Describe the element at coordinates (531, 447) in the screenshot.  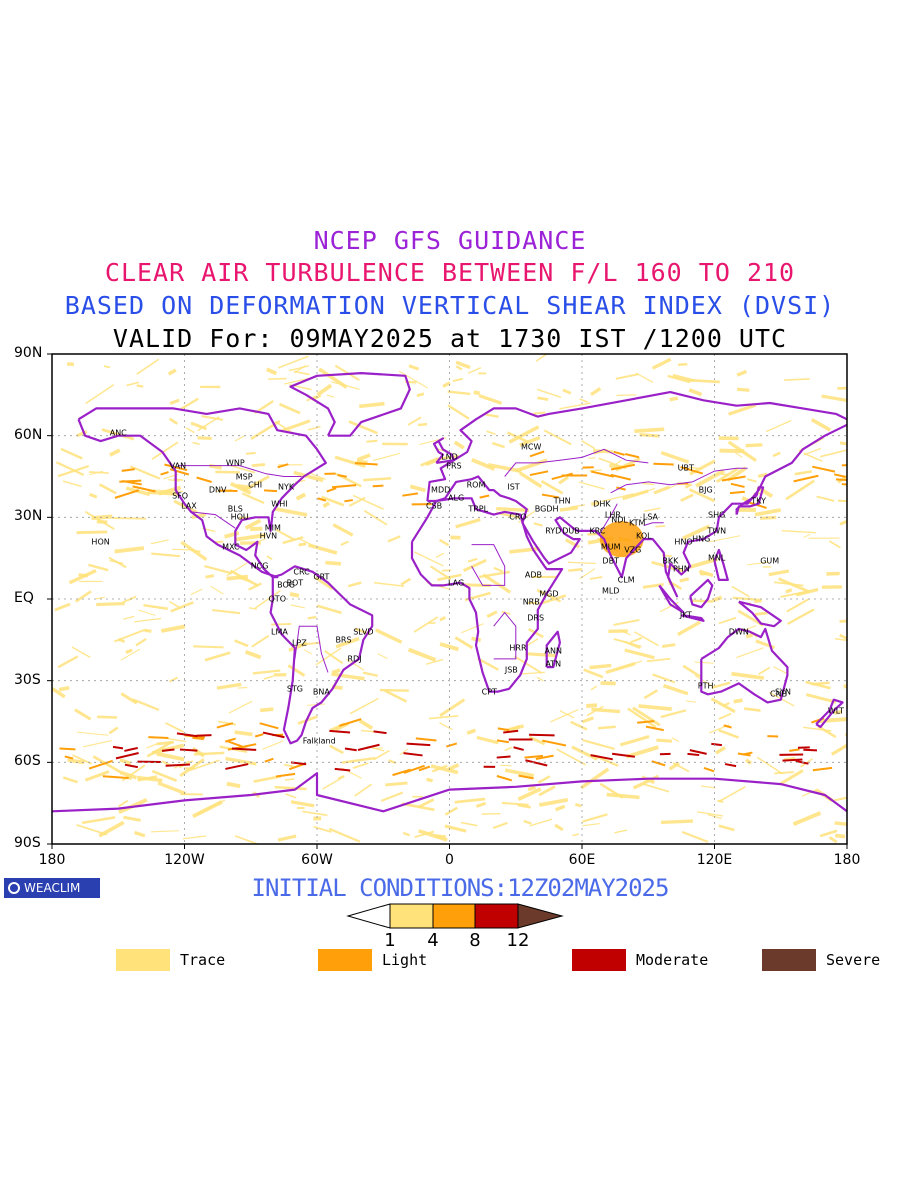
I see `city-label: MCW` at that location.